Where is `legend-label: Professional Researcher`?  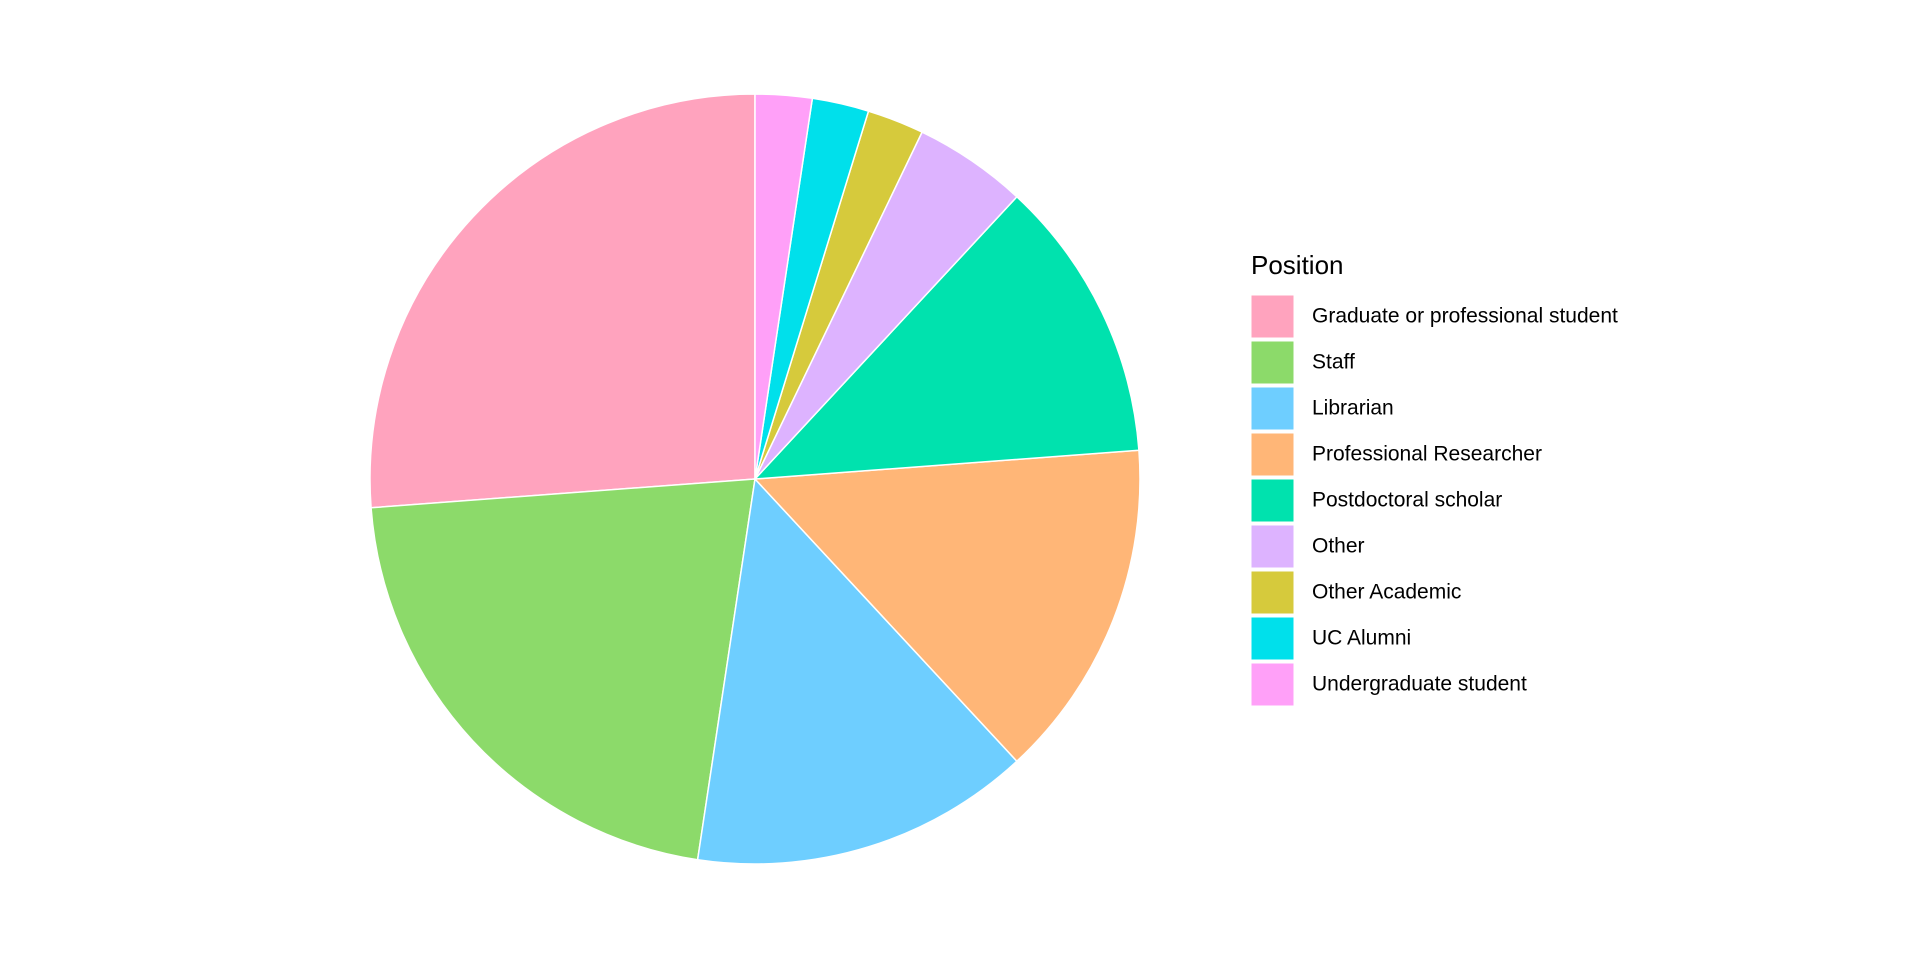
legend-label: Professional Researcher is located at coordinates (1427, 454).